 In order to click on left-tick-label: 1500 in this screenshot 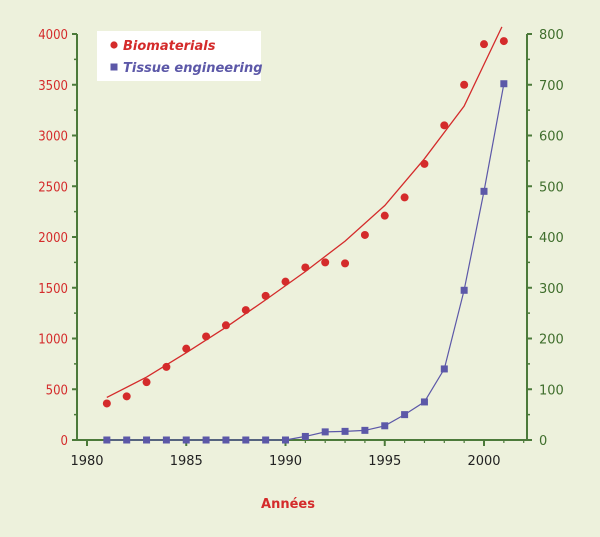, I will do `click(53, 289)`.